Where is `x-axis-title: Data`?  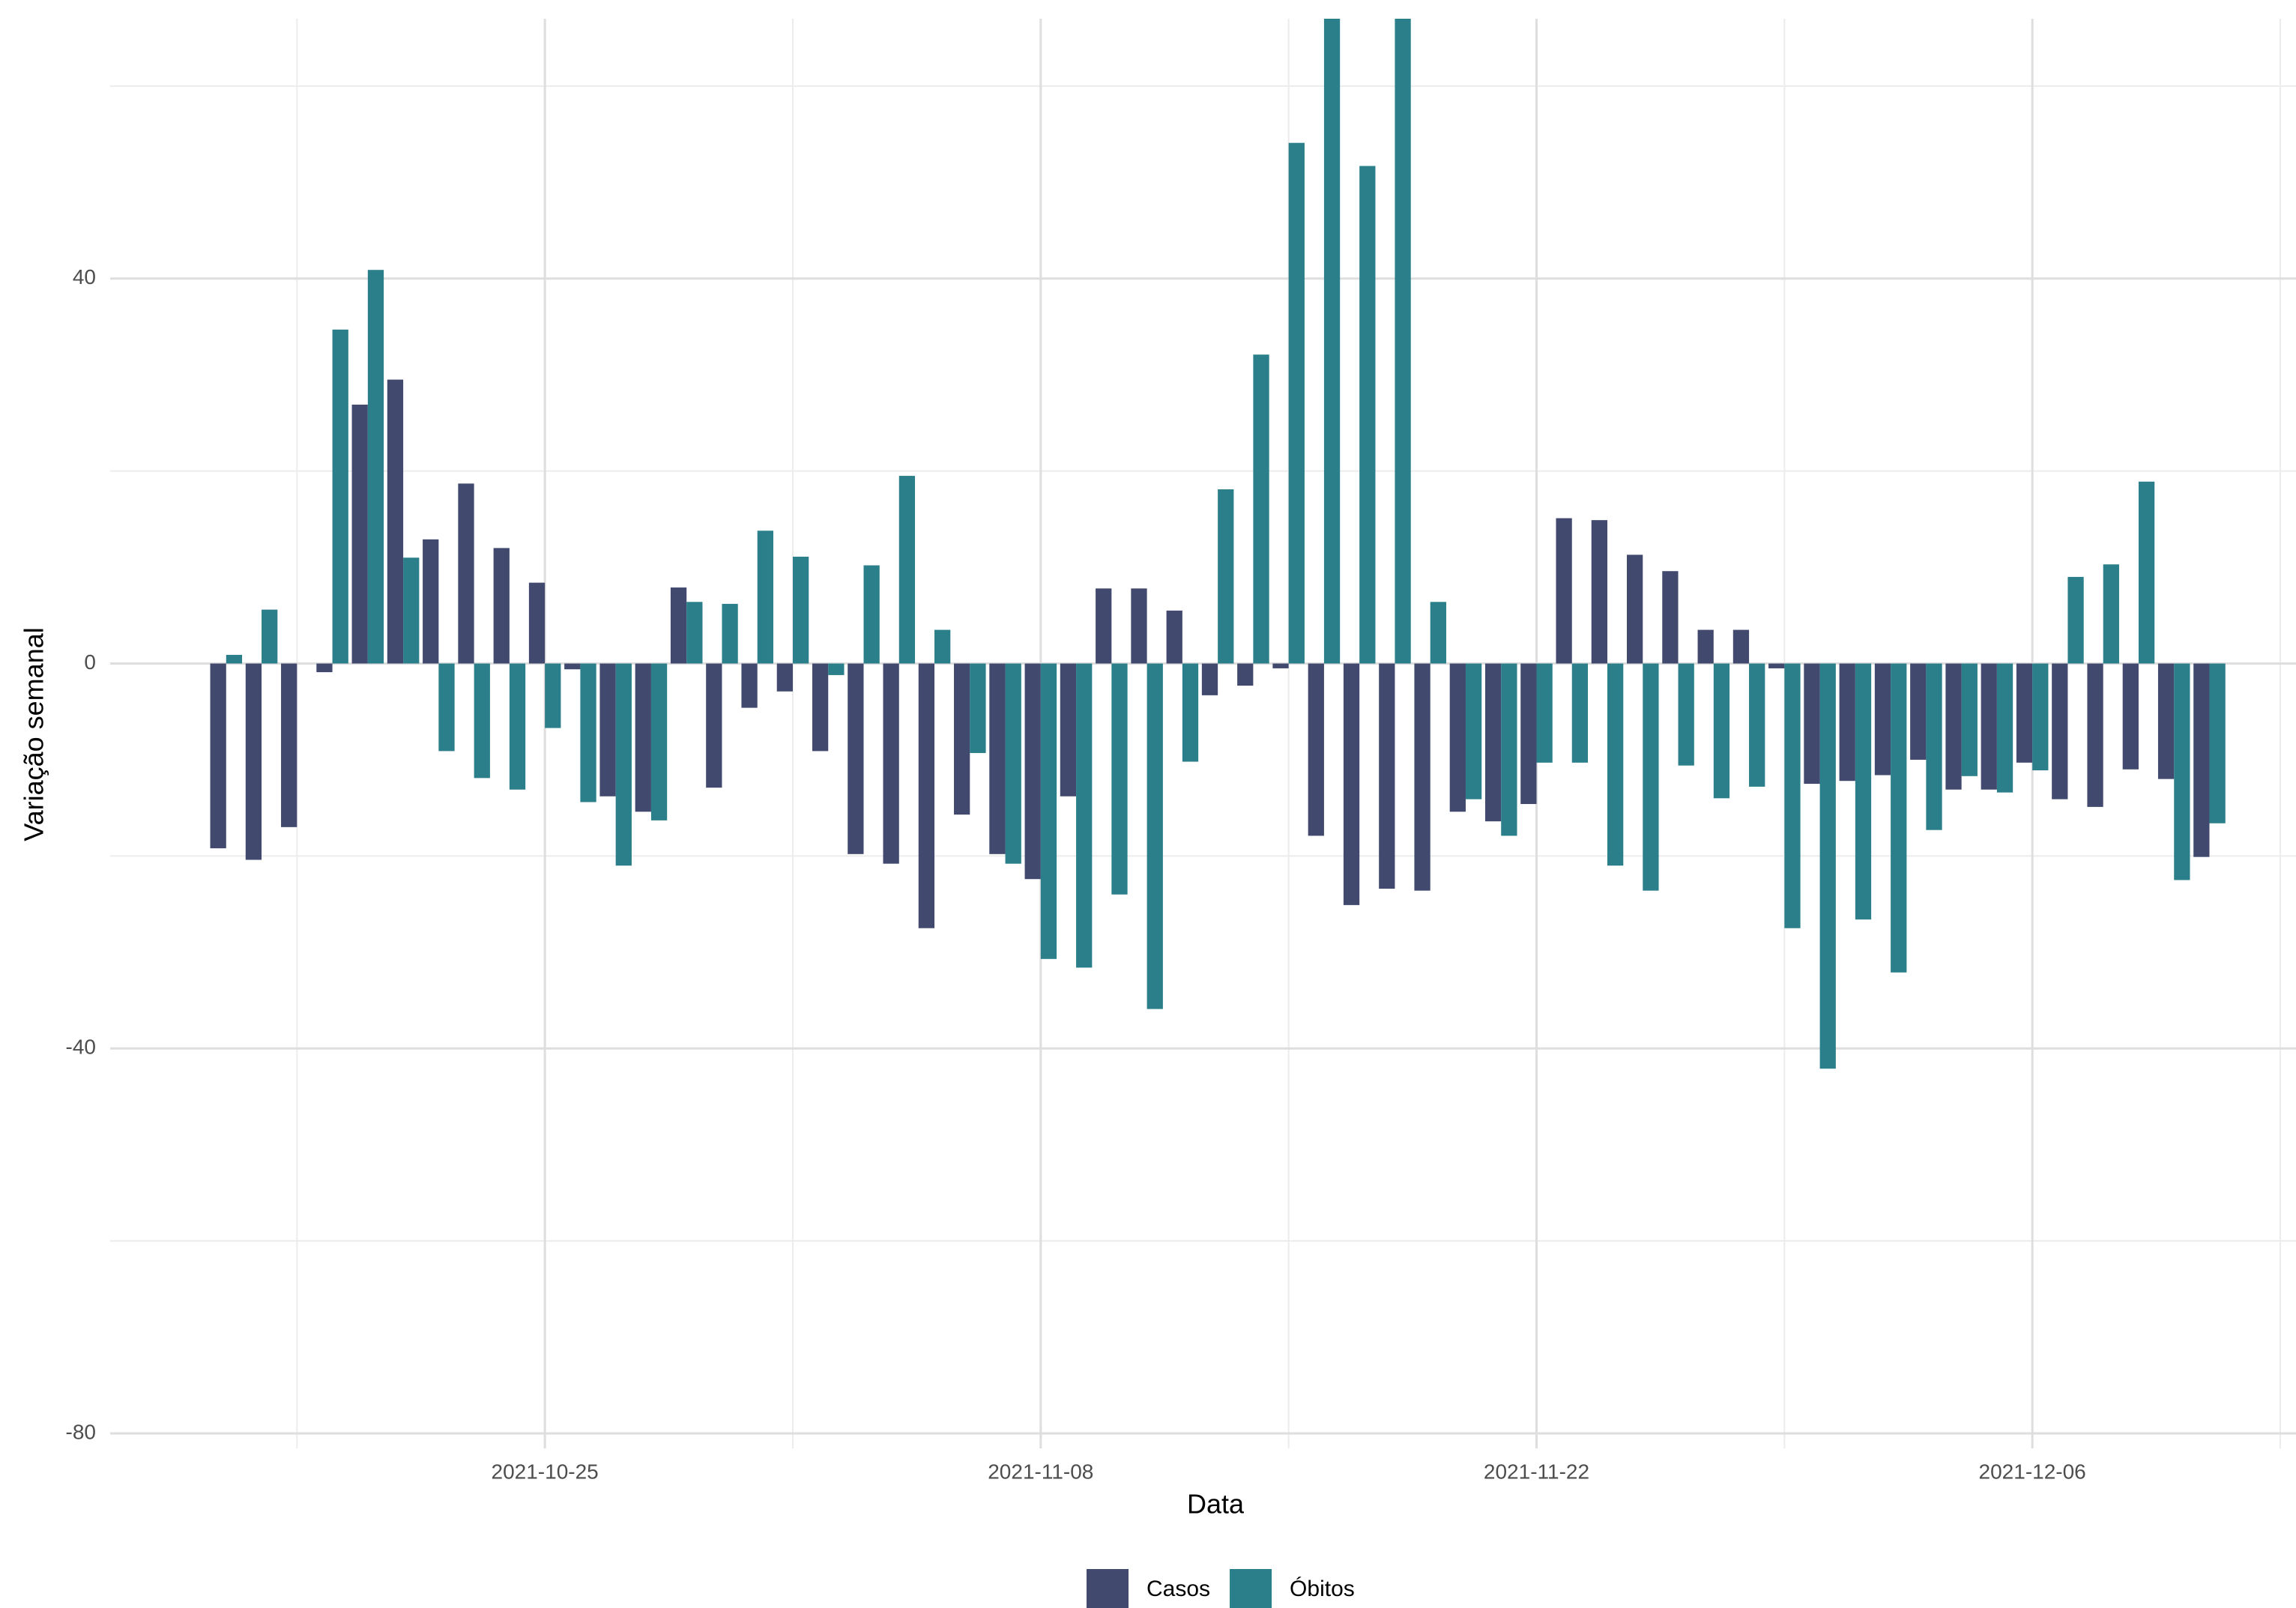 x-axis-title: Data is located at coordinates (1216, 1504).